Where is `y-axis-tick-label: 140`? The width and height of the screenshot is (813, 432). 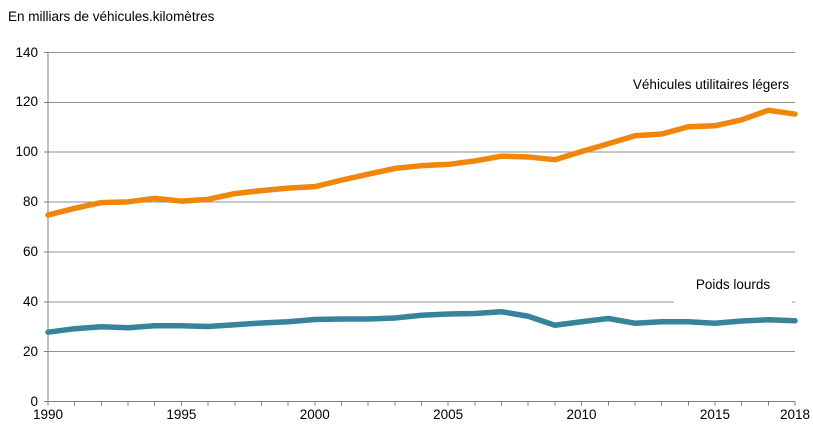 y-axis-tick-label: 140 is located at coordinates (26, 52).